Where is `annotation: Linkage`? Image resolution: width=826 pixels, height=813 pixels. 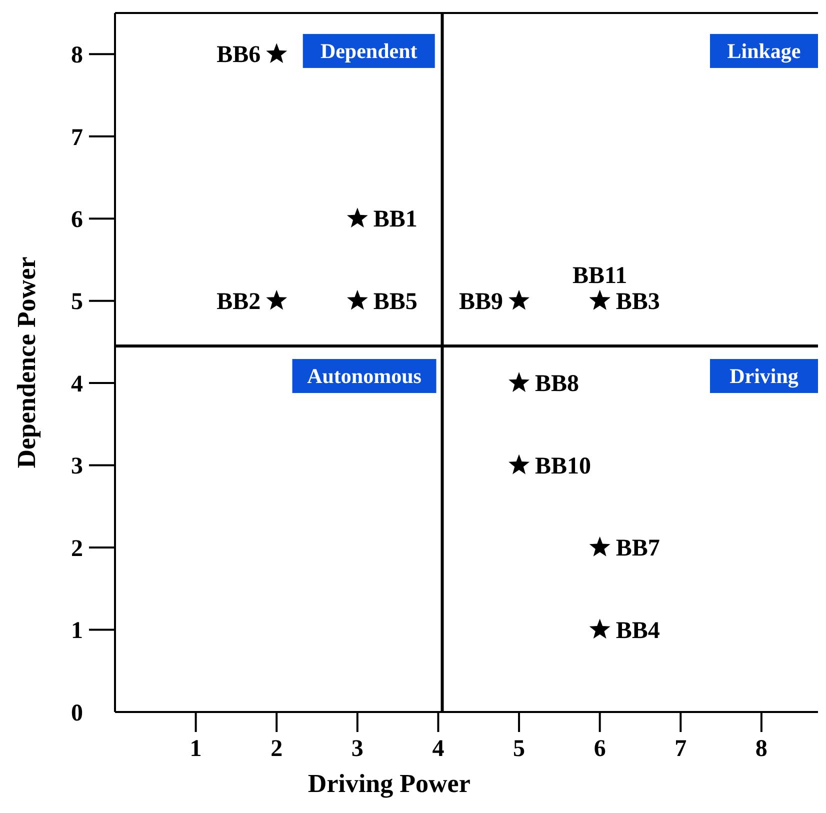
annotation: Linkage is located at coordinates (764, 50).